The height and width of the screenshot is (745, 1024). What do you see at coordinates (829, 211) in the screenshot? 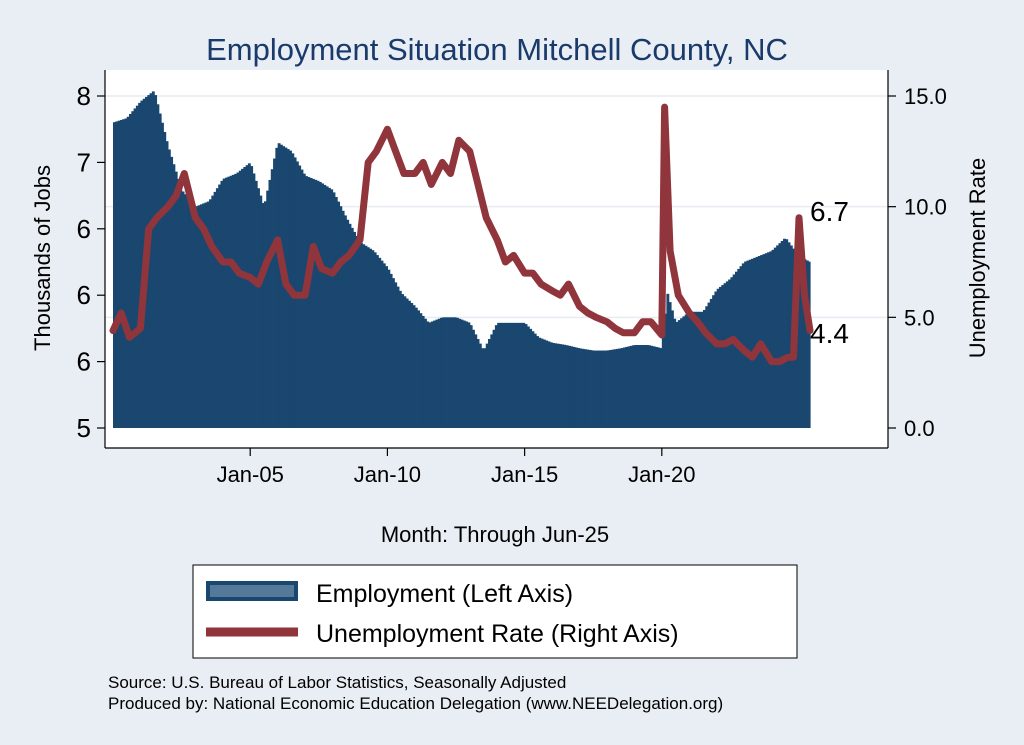
I see `end-label-employment: 6.7` at bounding box center [829, 211].